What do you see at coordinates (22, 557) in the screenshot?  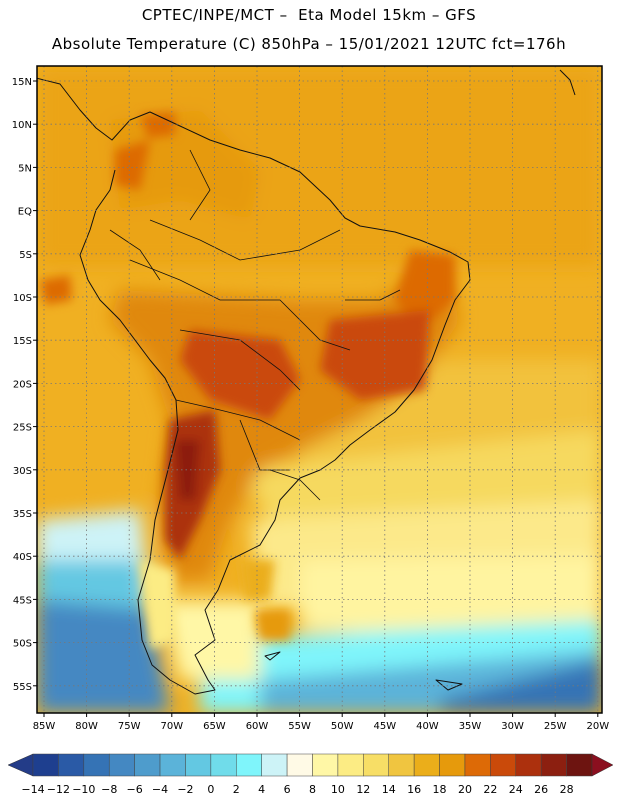 I see `lat-label: 40S` at bounding box center [22, 557].